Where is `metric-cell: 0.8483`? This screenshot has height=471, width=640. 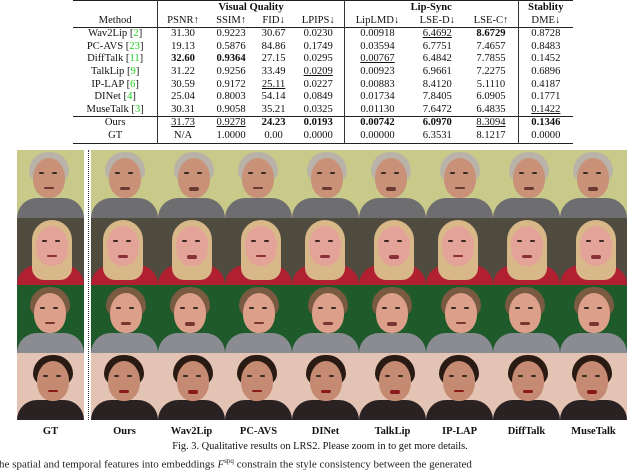 metric-cell: 0.8483 is located at coordinates (545, 47).